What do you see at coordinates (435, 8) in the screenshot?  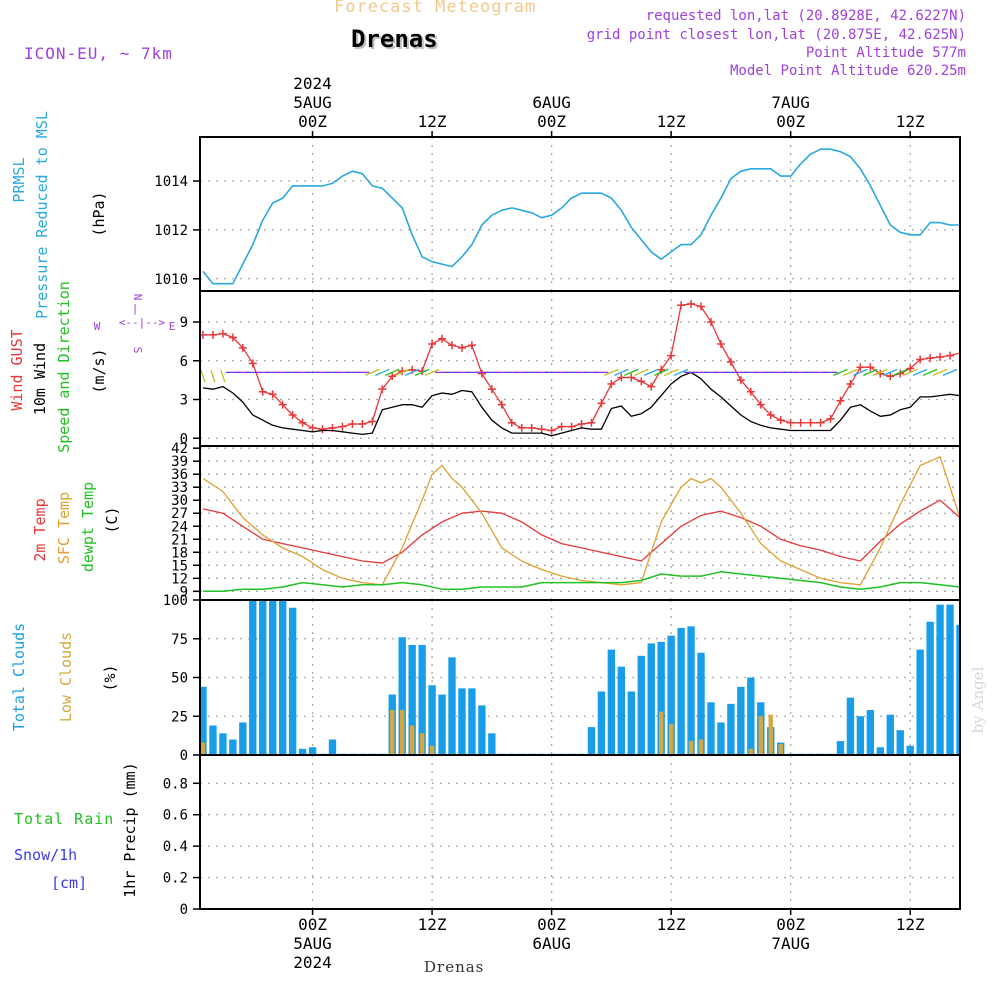 I see `meteogram-title: Forecast Meteogram` at bounding box center [435, 8].